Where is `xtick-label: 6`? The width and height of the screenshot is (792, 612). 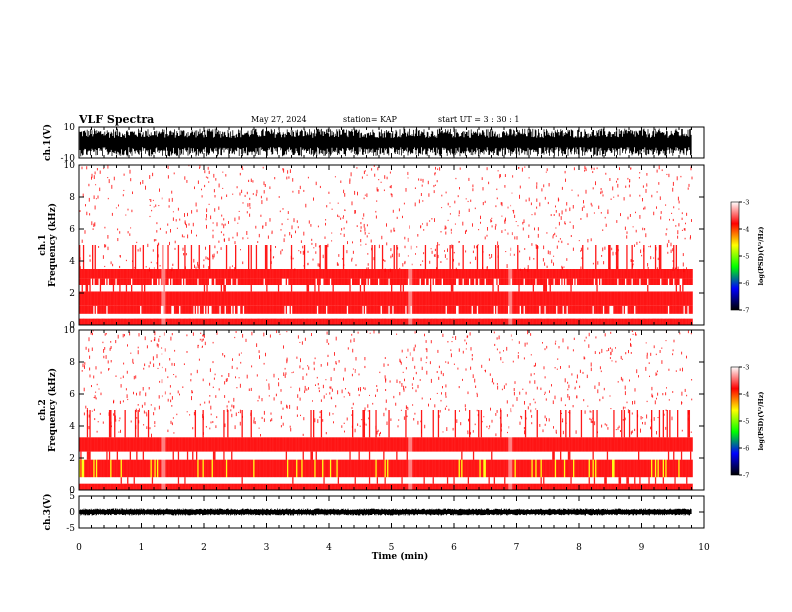 xtick-label: 6 is located at coordinates (454, 548).